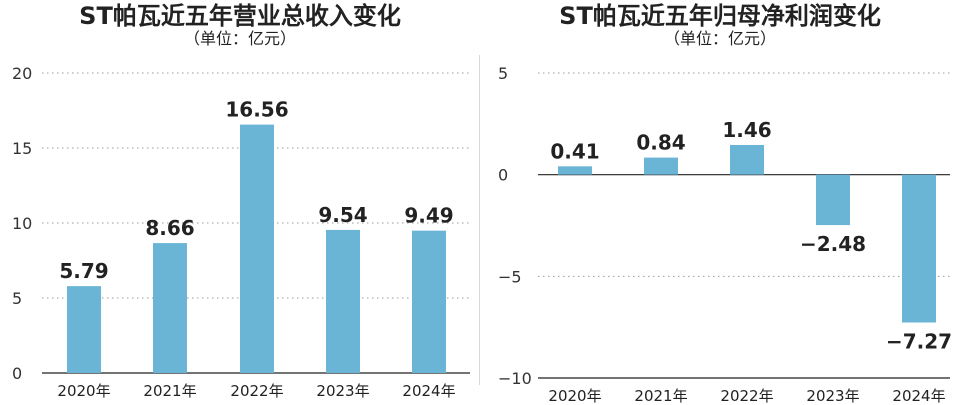 The height and width of the screenshot is (405, 960). Describe the element at coordinates (720, 16) in the screenshot. I see `chart-title: ST帕瓦近五年归母净利润变化` at that location.